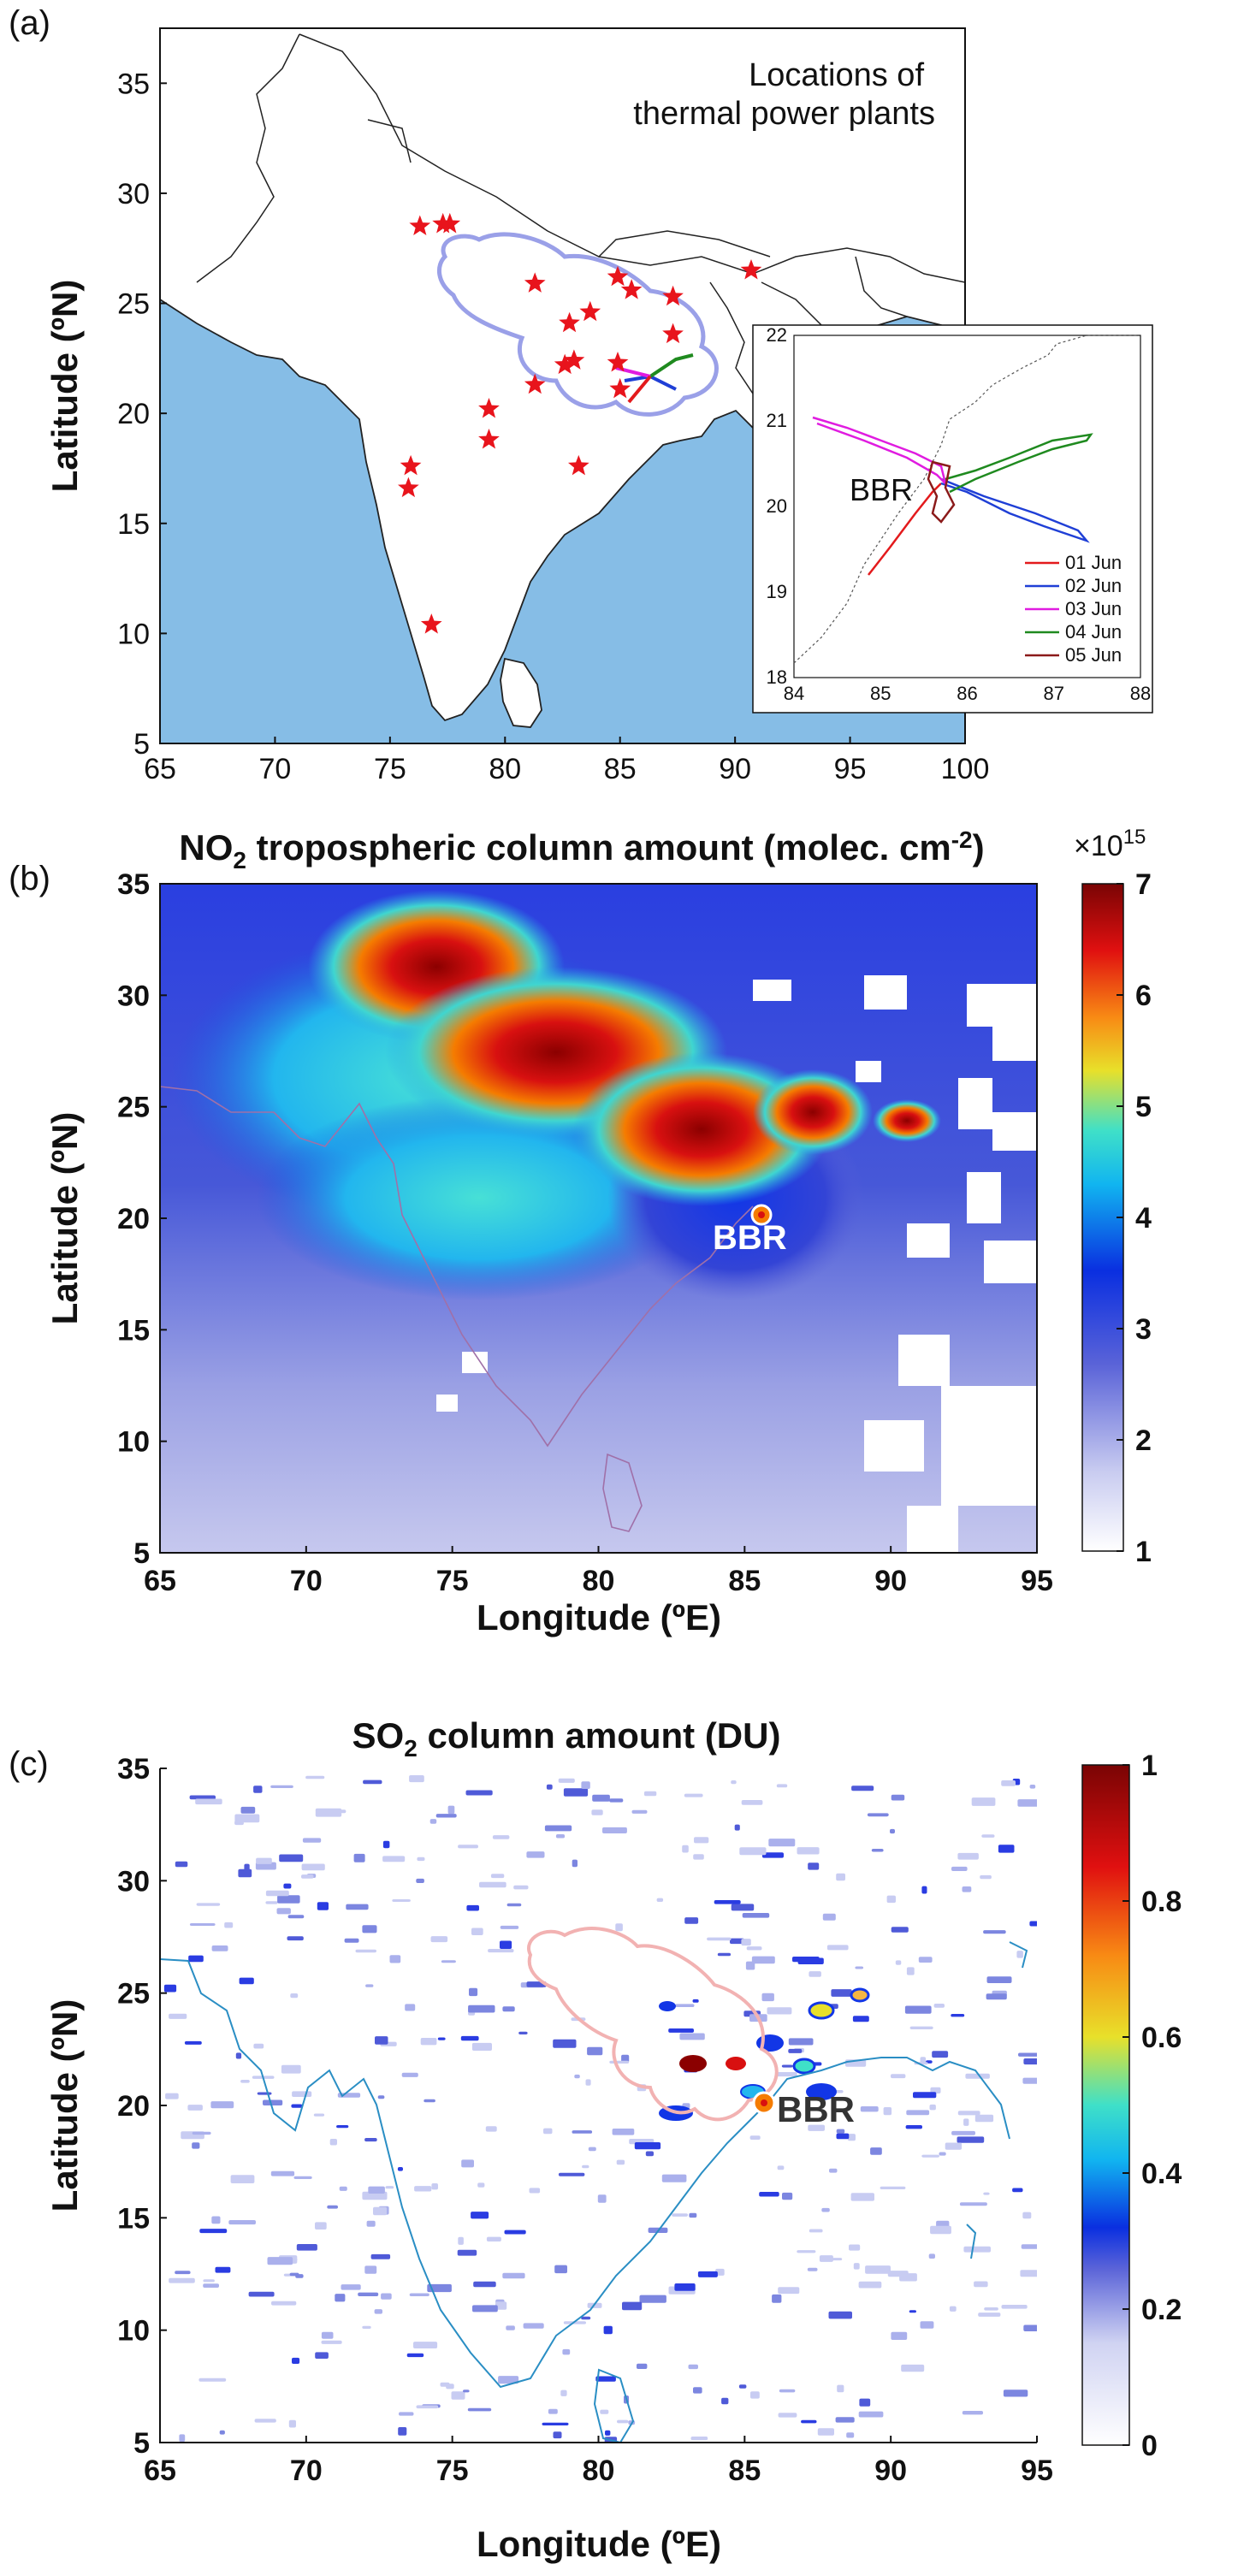 This screenshot has height=2576, width=1238. What do you see at coordinates (1093, 632) in the screenshot?
I see `legend-label: 04 Jun` at bounding box center [1093, 632].